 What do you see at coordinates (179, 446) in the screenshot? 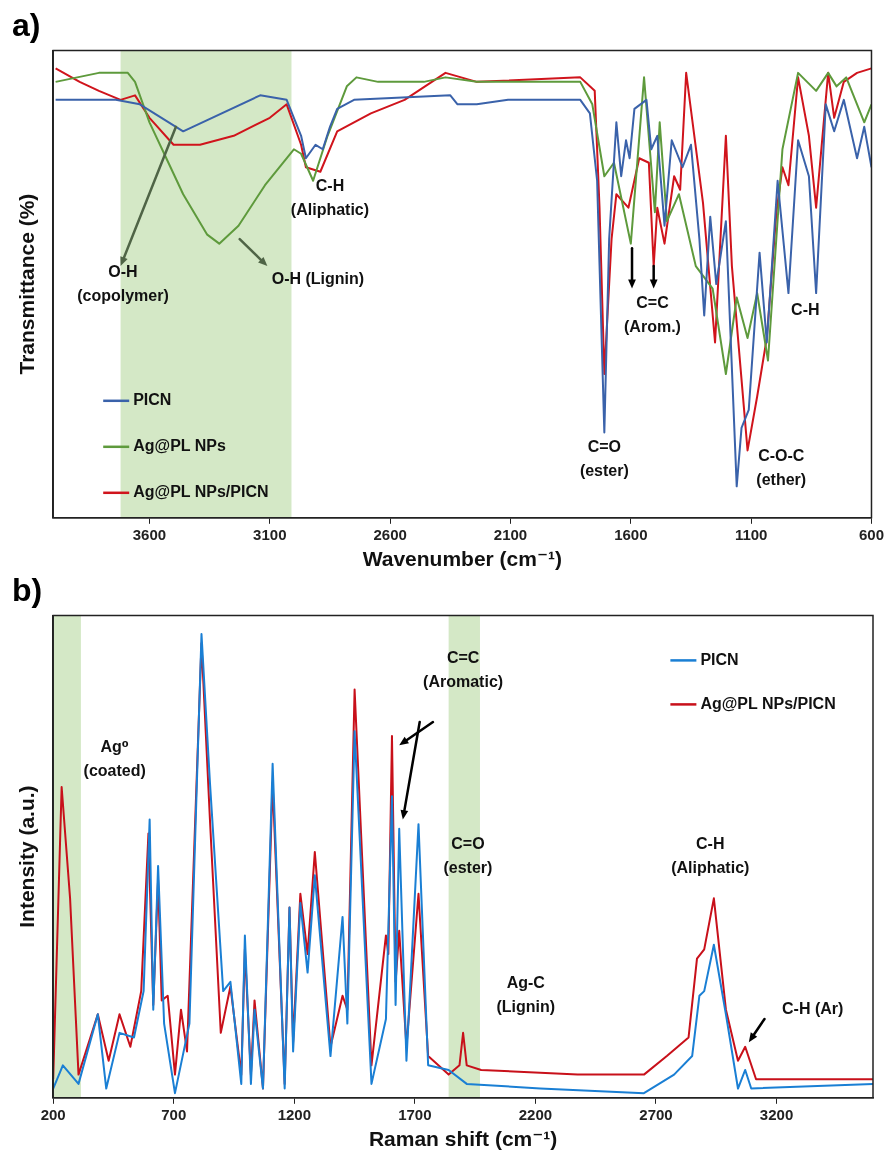
I see `legend-label: Ag@PL NPs` at bounding box center [179, 446].